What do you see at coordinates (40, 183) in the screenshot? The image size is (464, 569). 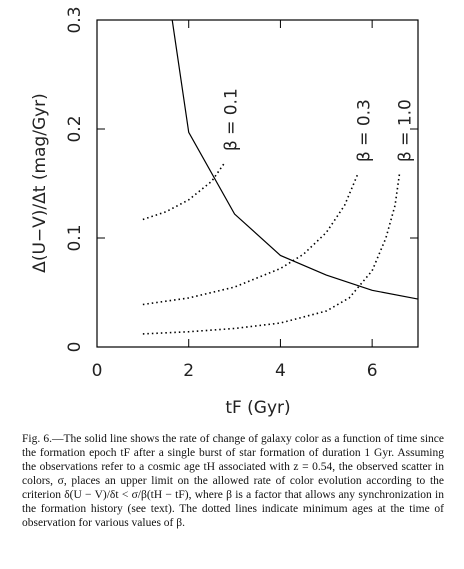 I see `y-axis-label: Δ(U−V)/Δt (mag/Gyr)` at bounding box center [40, 183].